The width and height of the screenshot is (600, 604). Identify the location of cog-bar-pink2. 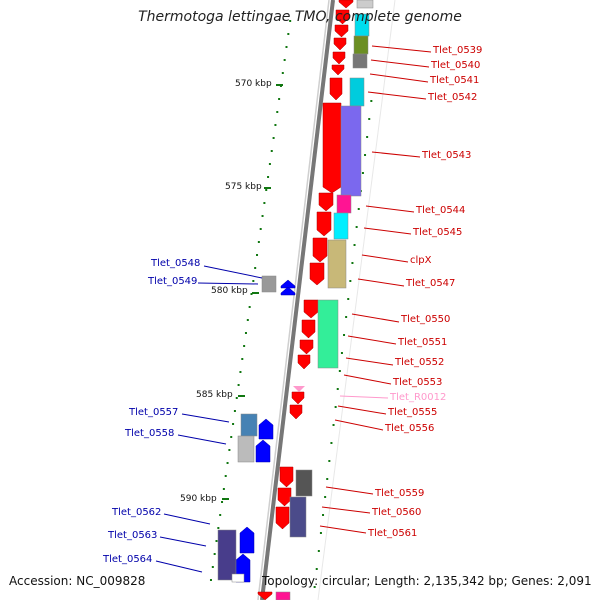
(283, 596).